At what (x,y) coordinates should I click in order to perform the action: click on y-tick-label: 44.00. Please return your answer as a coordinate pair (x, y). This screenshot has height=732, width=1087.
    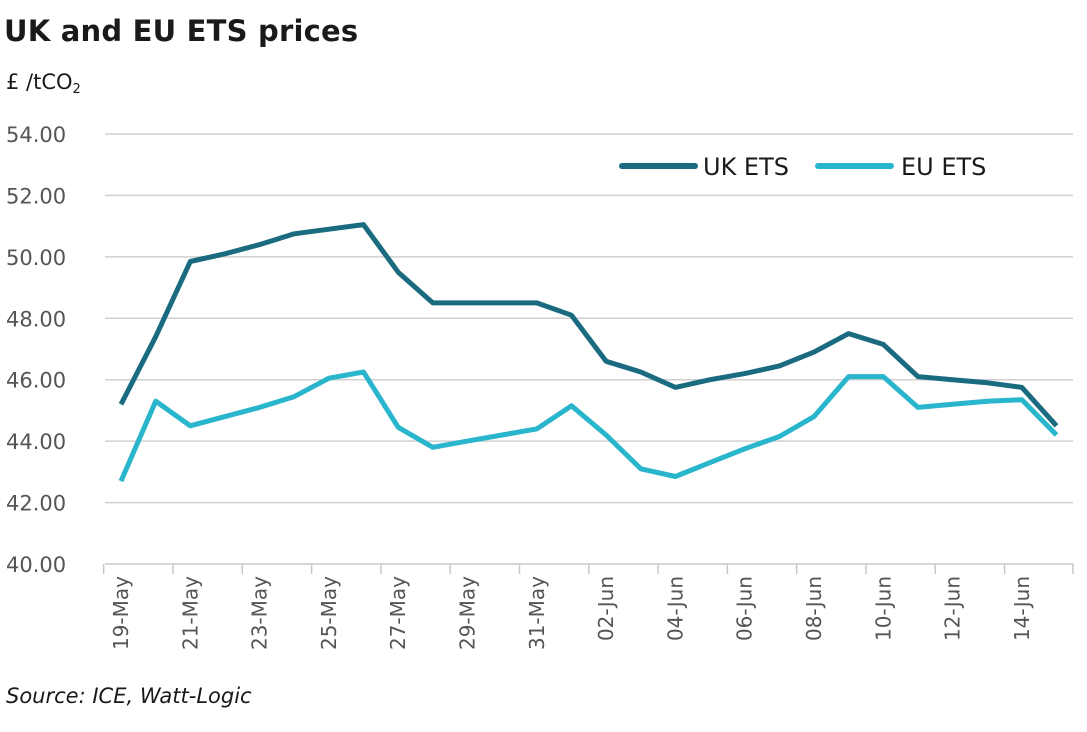
    Looking at the image, I should click on (36, 442).